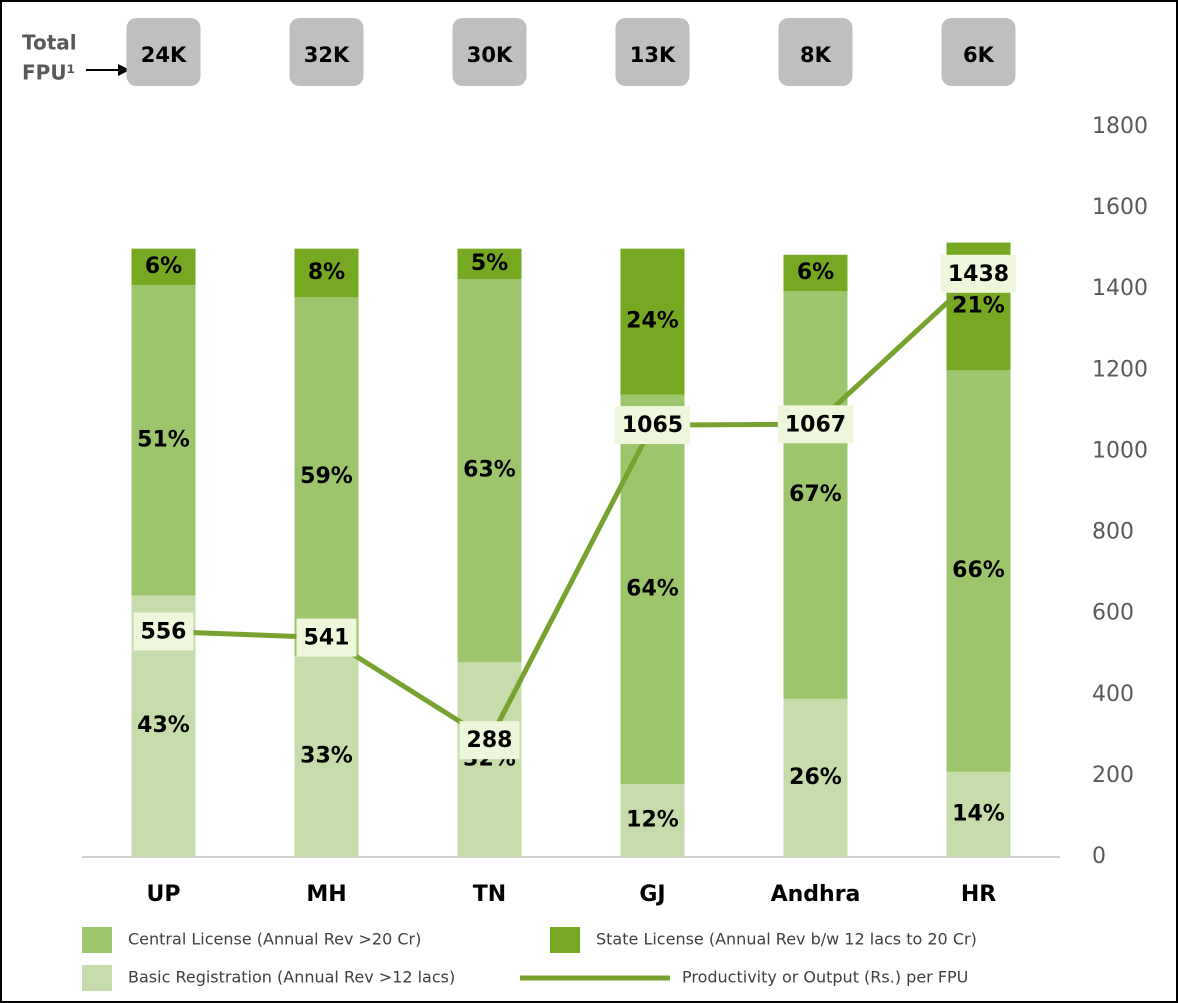  Describe the element at coordinates (979, 55) in the screenshot. I see `fpu-value: 6K` at that location.